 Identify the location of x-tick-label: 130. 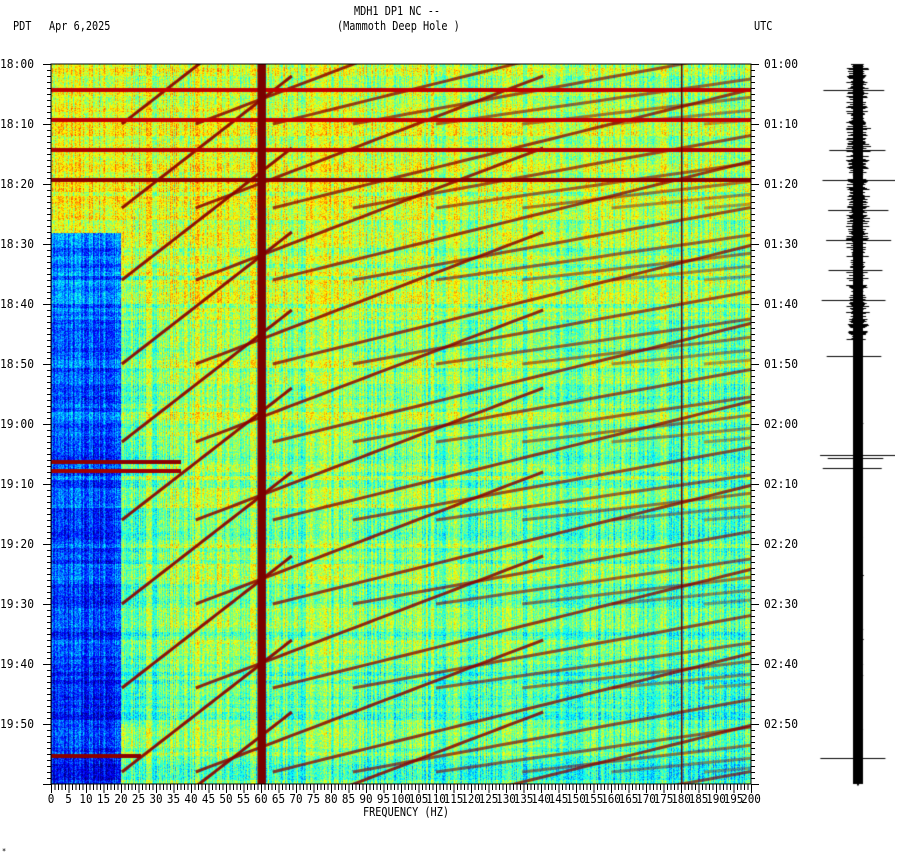
(506, 799).